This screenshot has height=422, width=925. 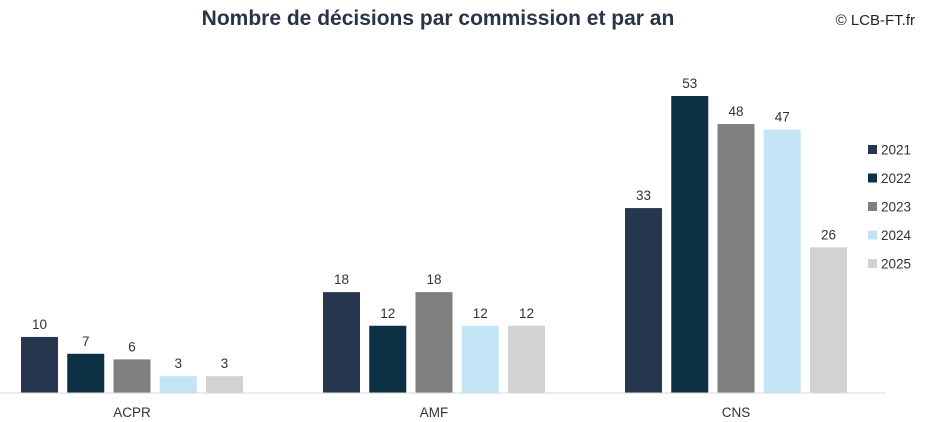 I want to click on copyright-text: © LCB-FT.fr, so click(x=875, y=20).